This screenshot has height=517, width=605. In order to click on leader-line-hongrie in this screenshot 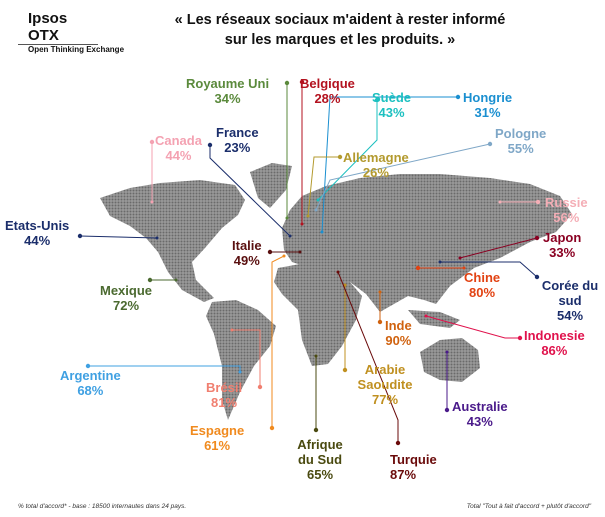, I will do `click(389, 164)`.